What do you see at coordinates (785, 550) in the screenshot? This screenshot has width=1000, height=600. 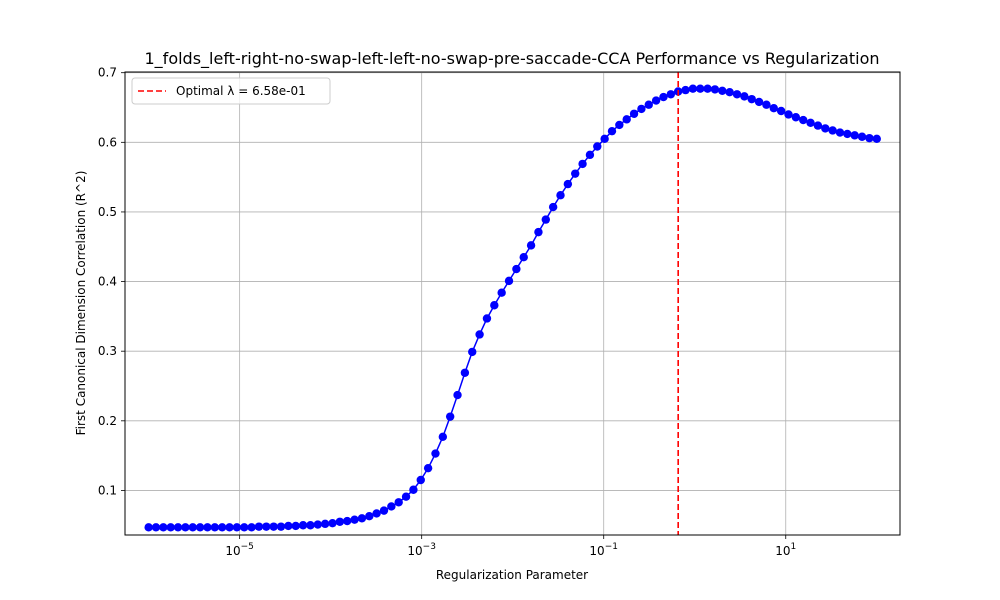 I see `x-tick-label: 10¹` at bounding box center [785, 550].